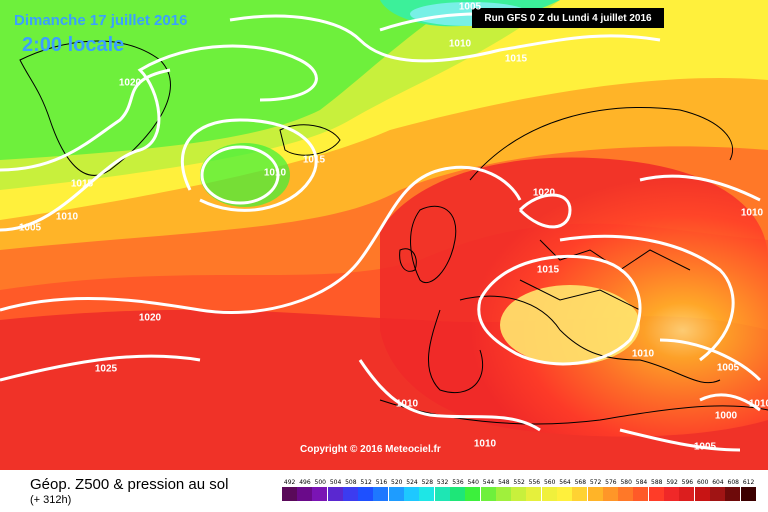 The width and height of the screenshot is (768, 512). I want to click on scale-step: 540, so click(473, 489).